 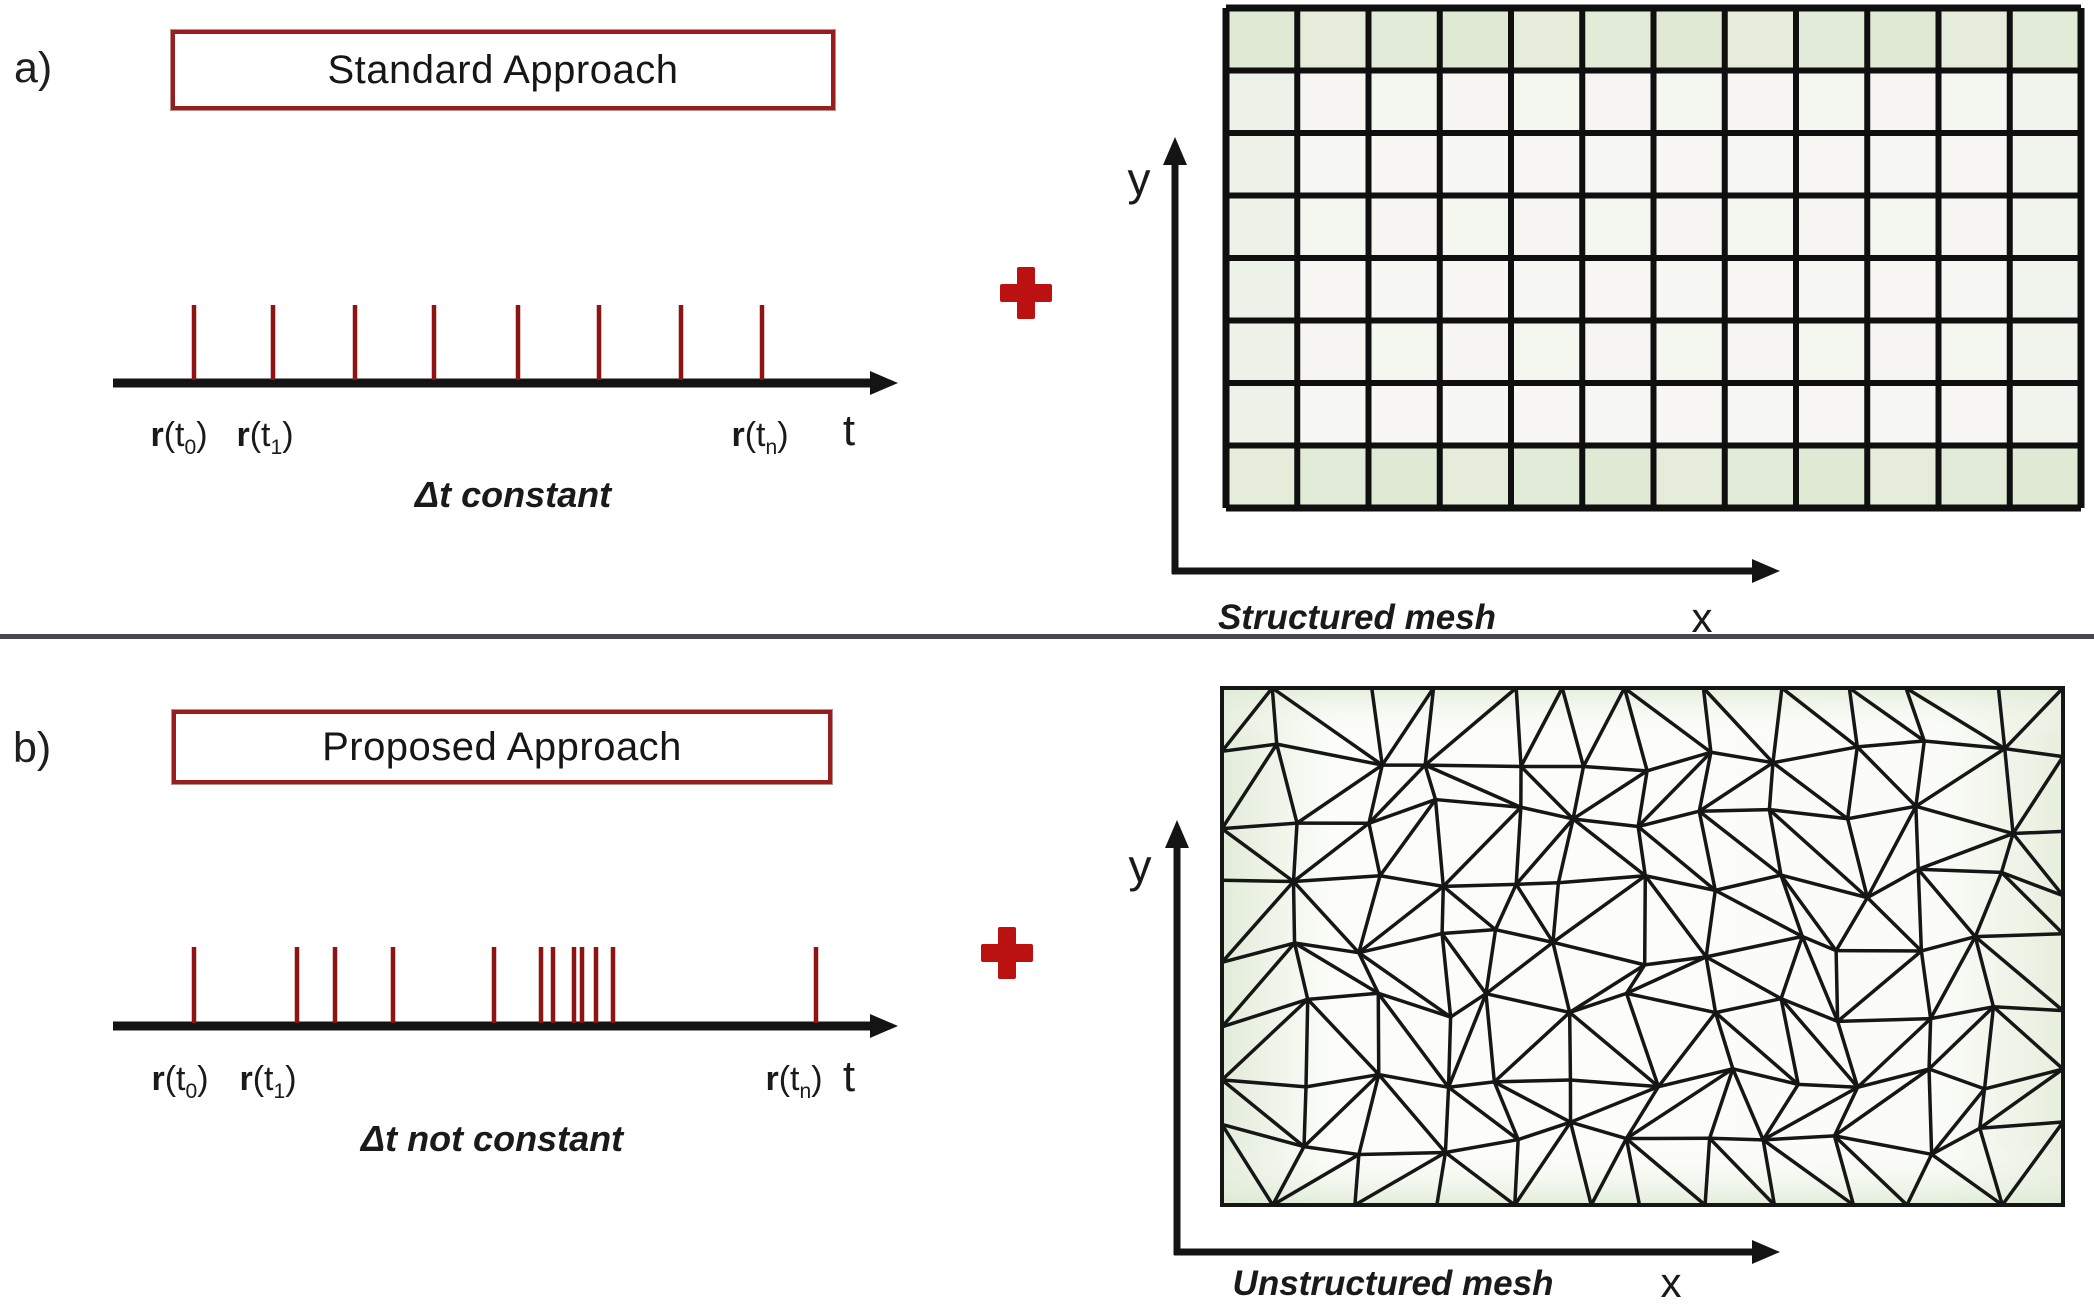 I want to click on rt0-open: (t, so click(x=174, y=435).